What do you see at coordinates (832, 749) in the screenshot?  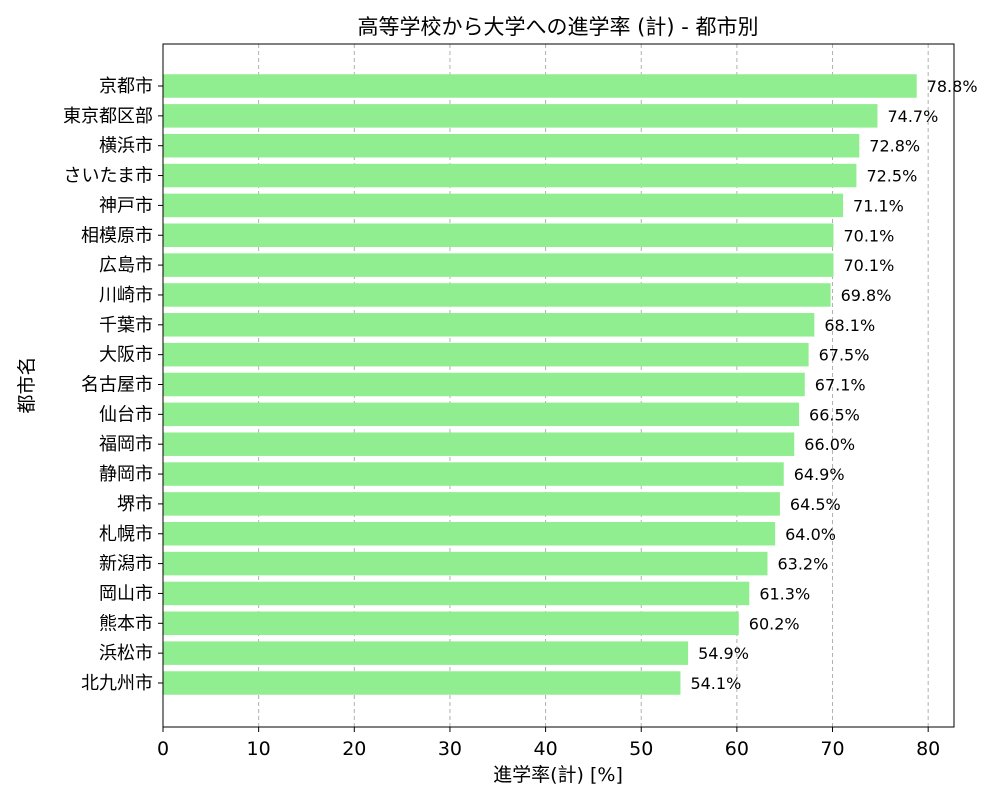 I see `x-tick-label: 70` at bounding box center [832, 749].